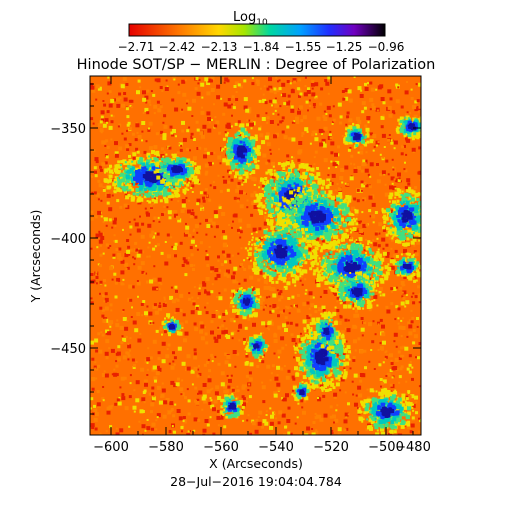 The width and height of the screenshot is (512, 512). Describe the element at coordinates (303, 47) in the screenshot. I see `colorbar-tick-4: −1.55` at that location.